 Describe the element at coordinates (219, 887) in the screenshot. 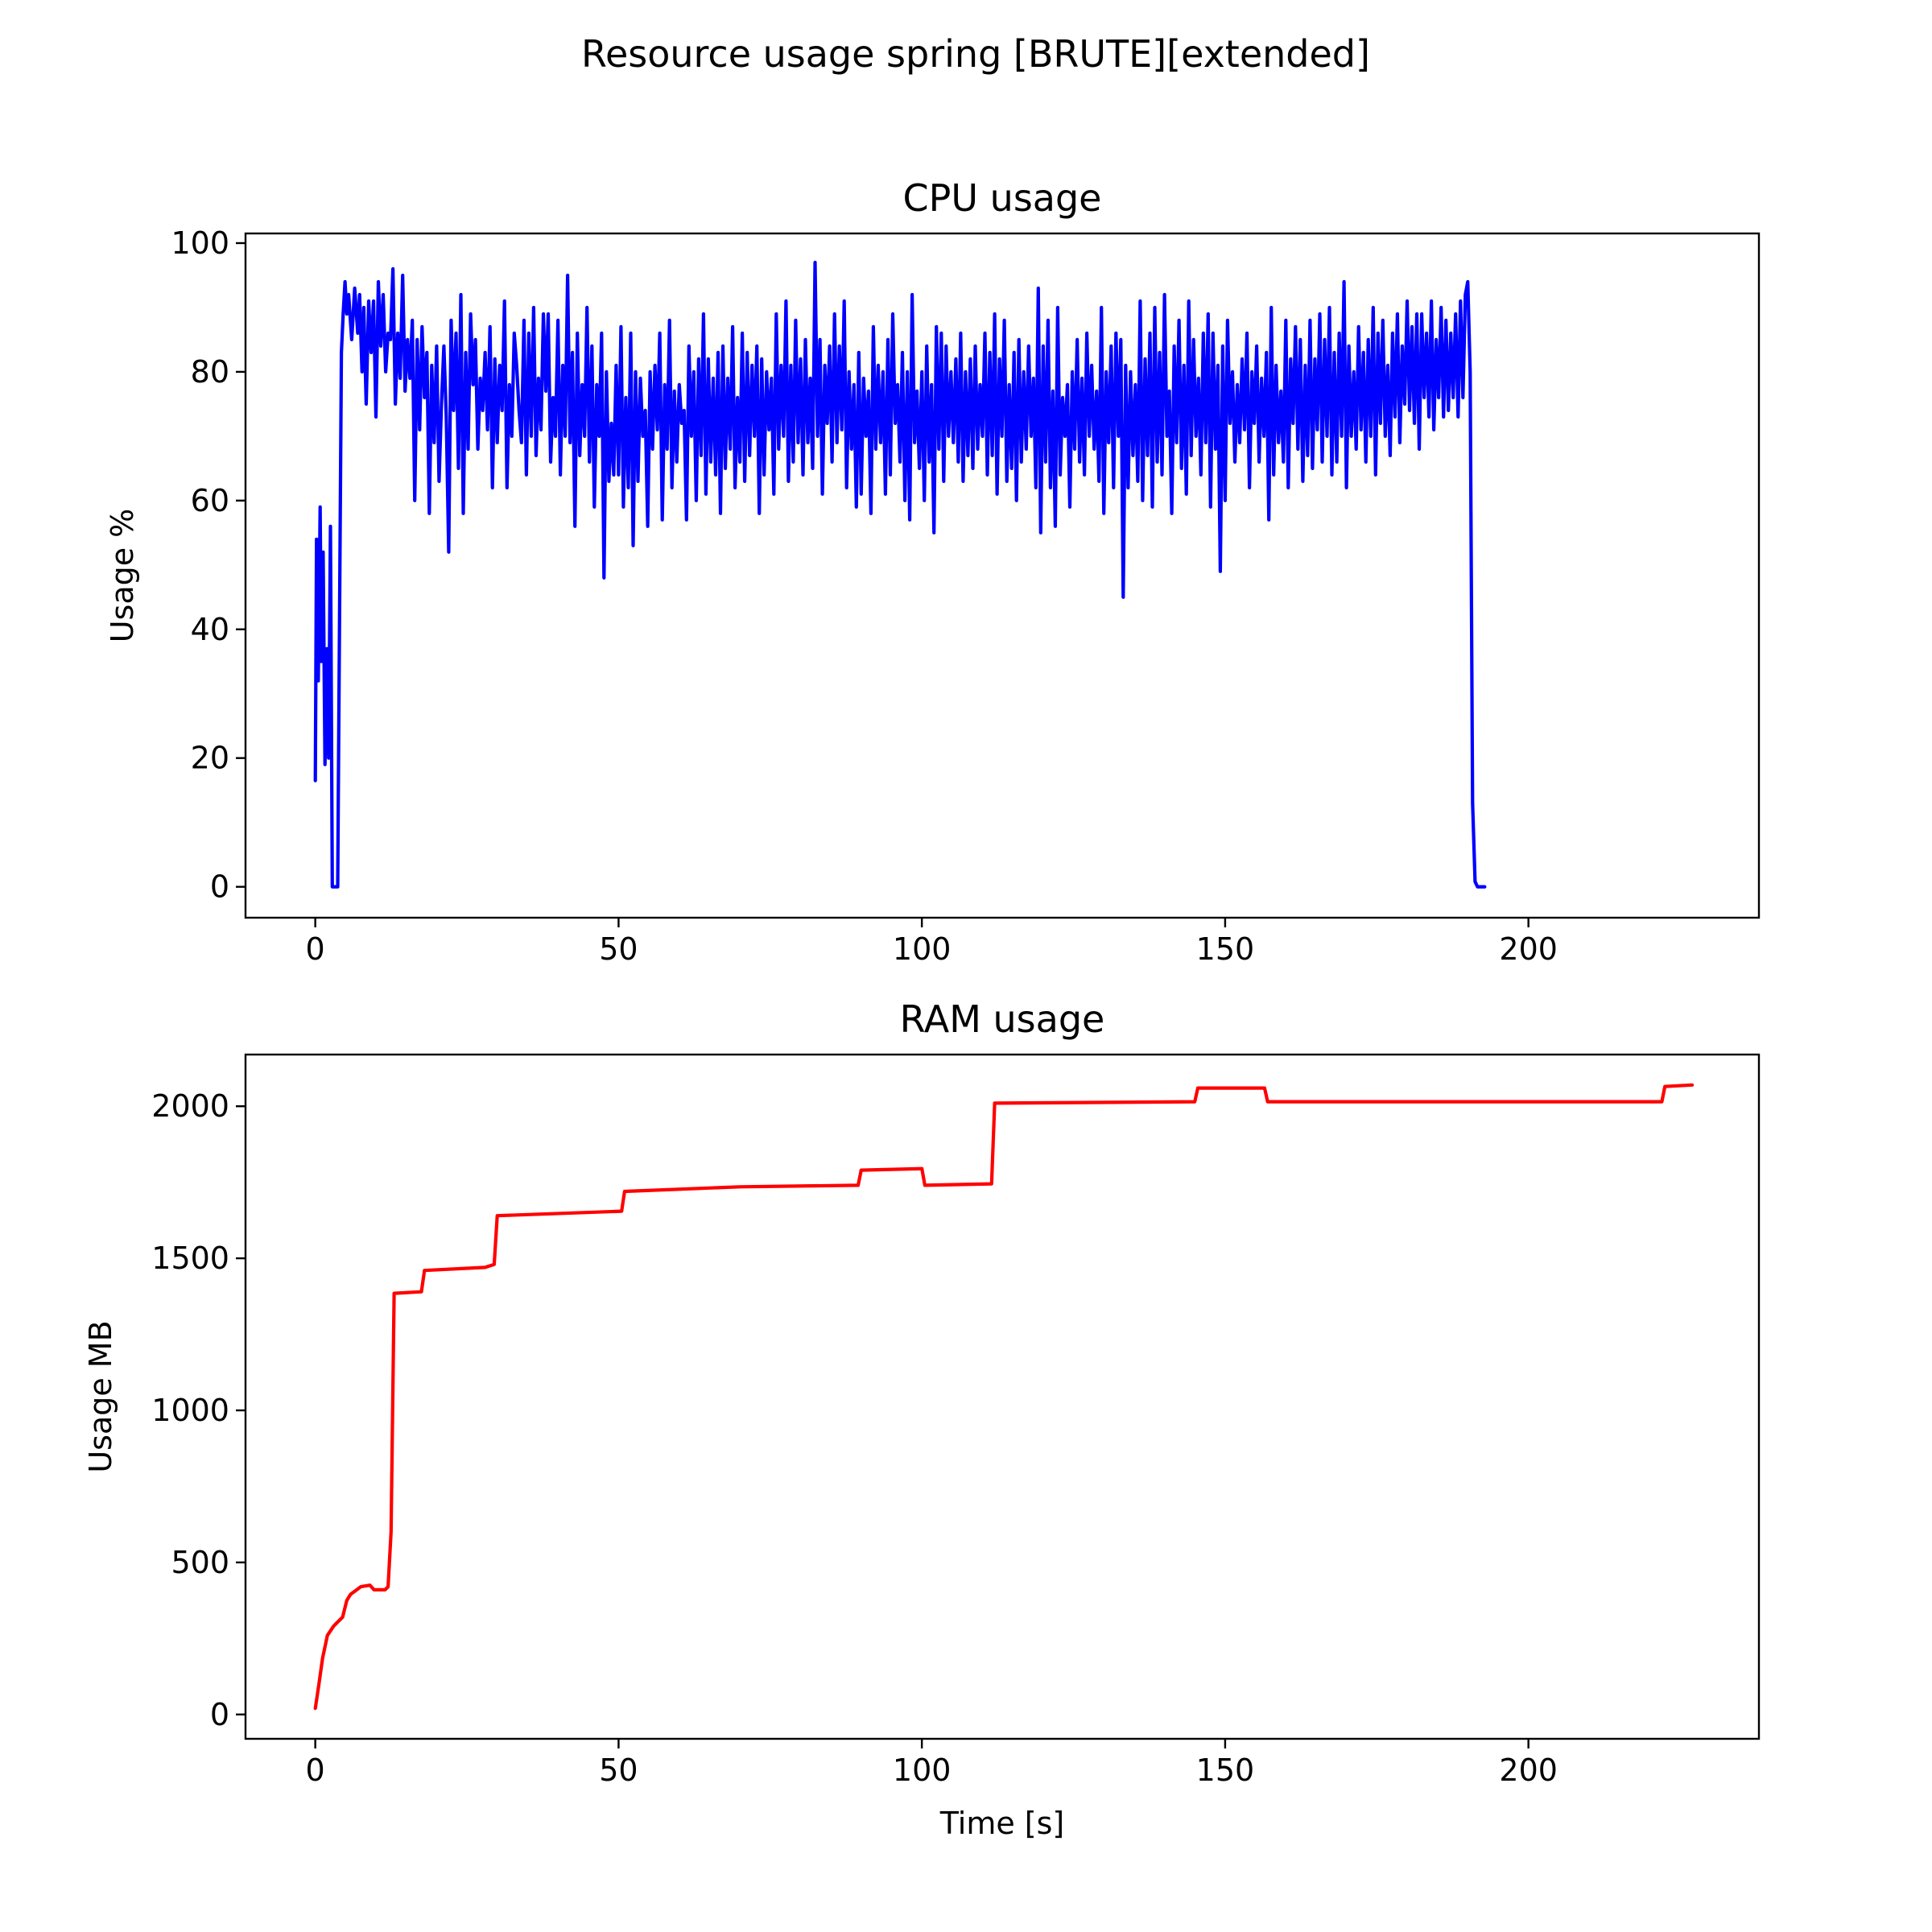

I see `cpu-y-tick-label: 0` at that location.